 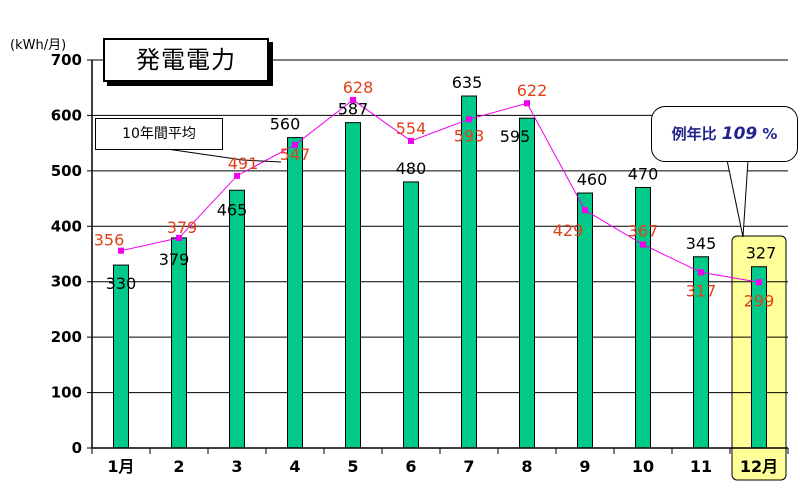 I want to click on y-tick-label-400: 400, so click(x=66, y=226).